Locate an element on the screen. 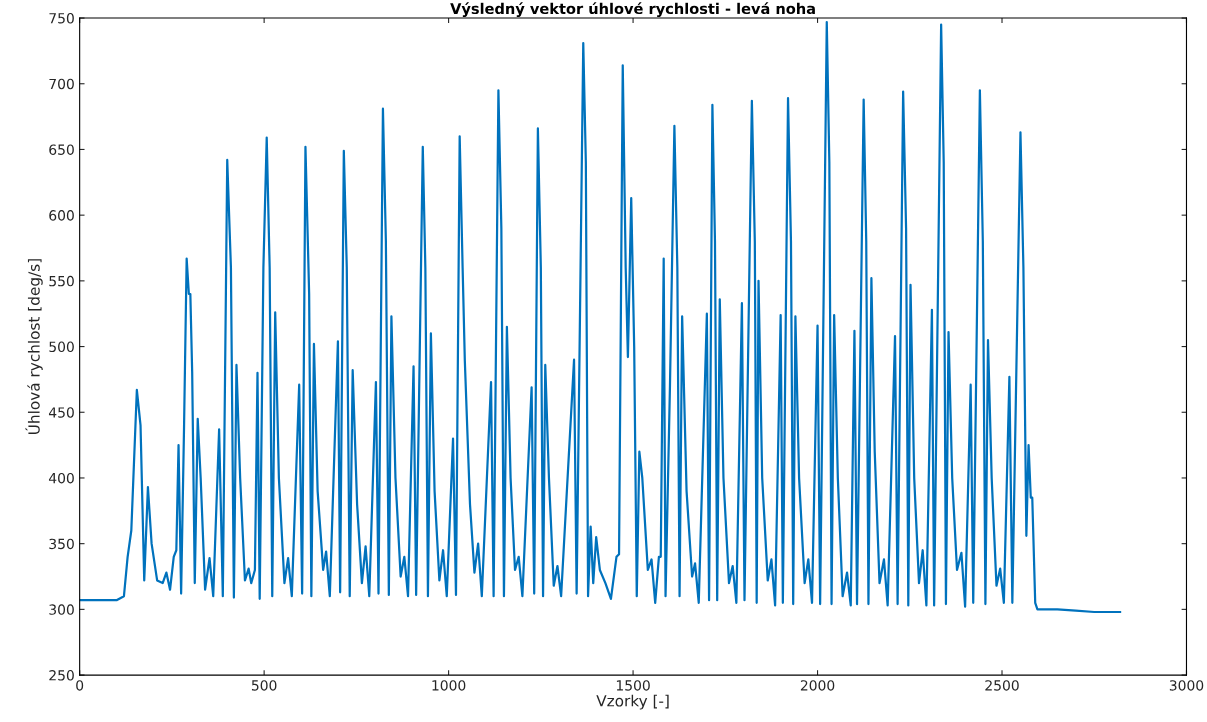 This screenshot has height=722, width=1207. y-tick-label: 400 is located at coordinates (61, 478).